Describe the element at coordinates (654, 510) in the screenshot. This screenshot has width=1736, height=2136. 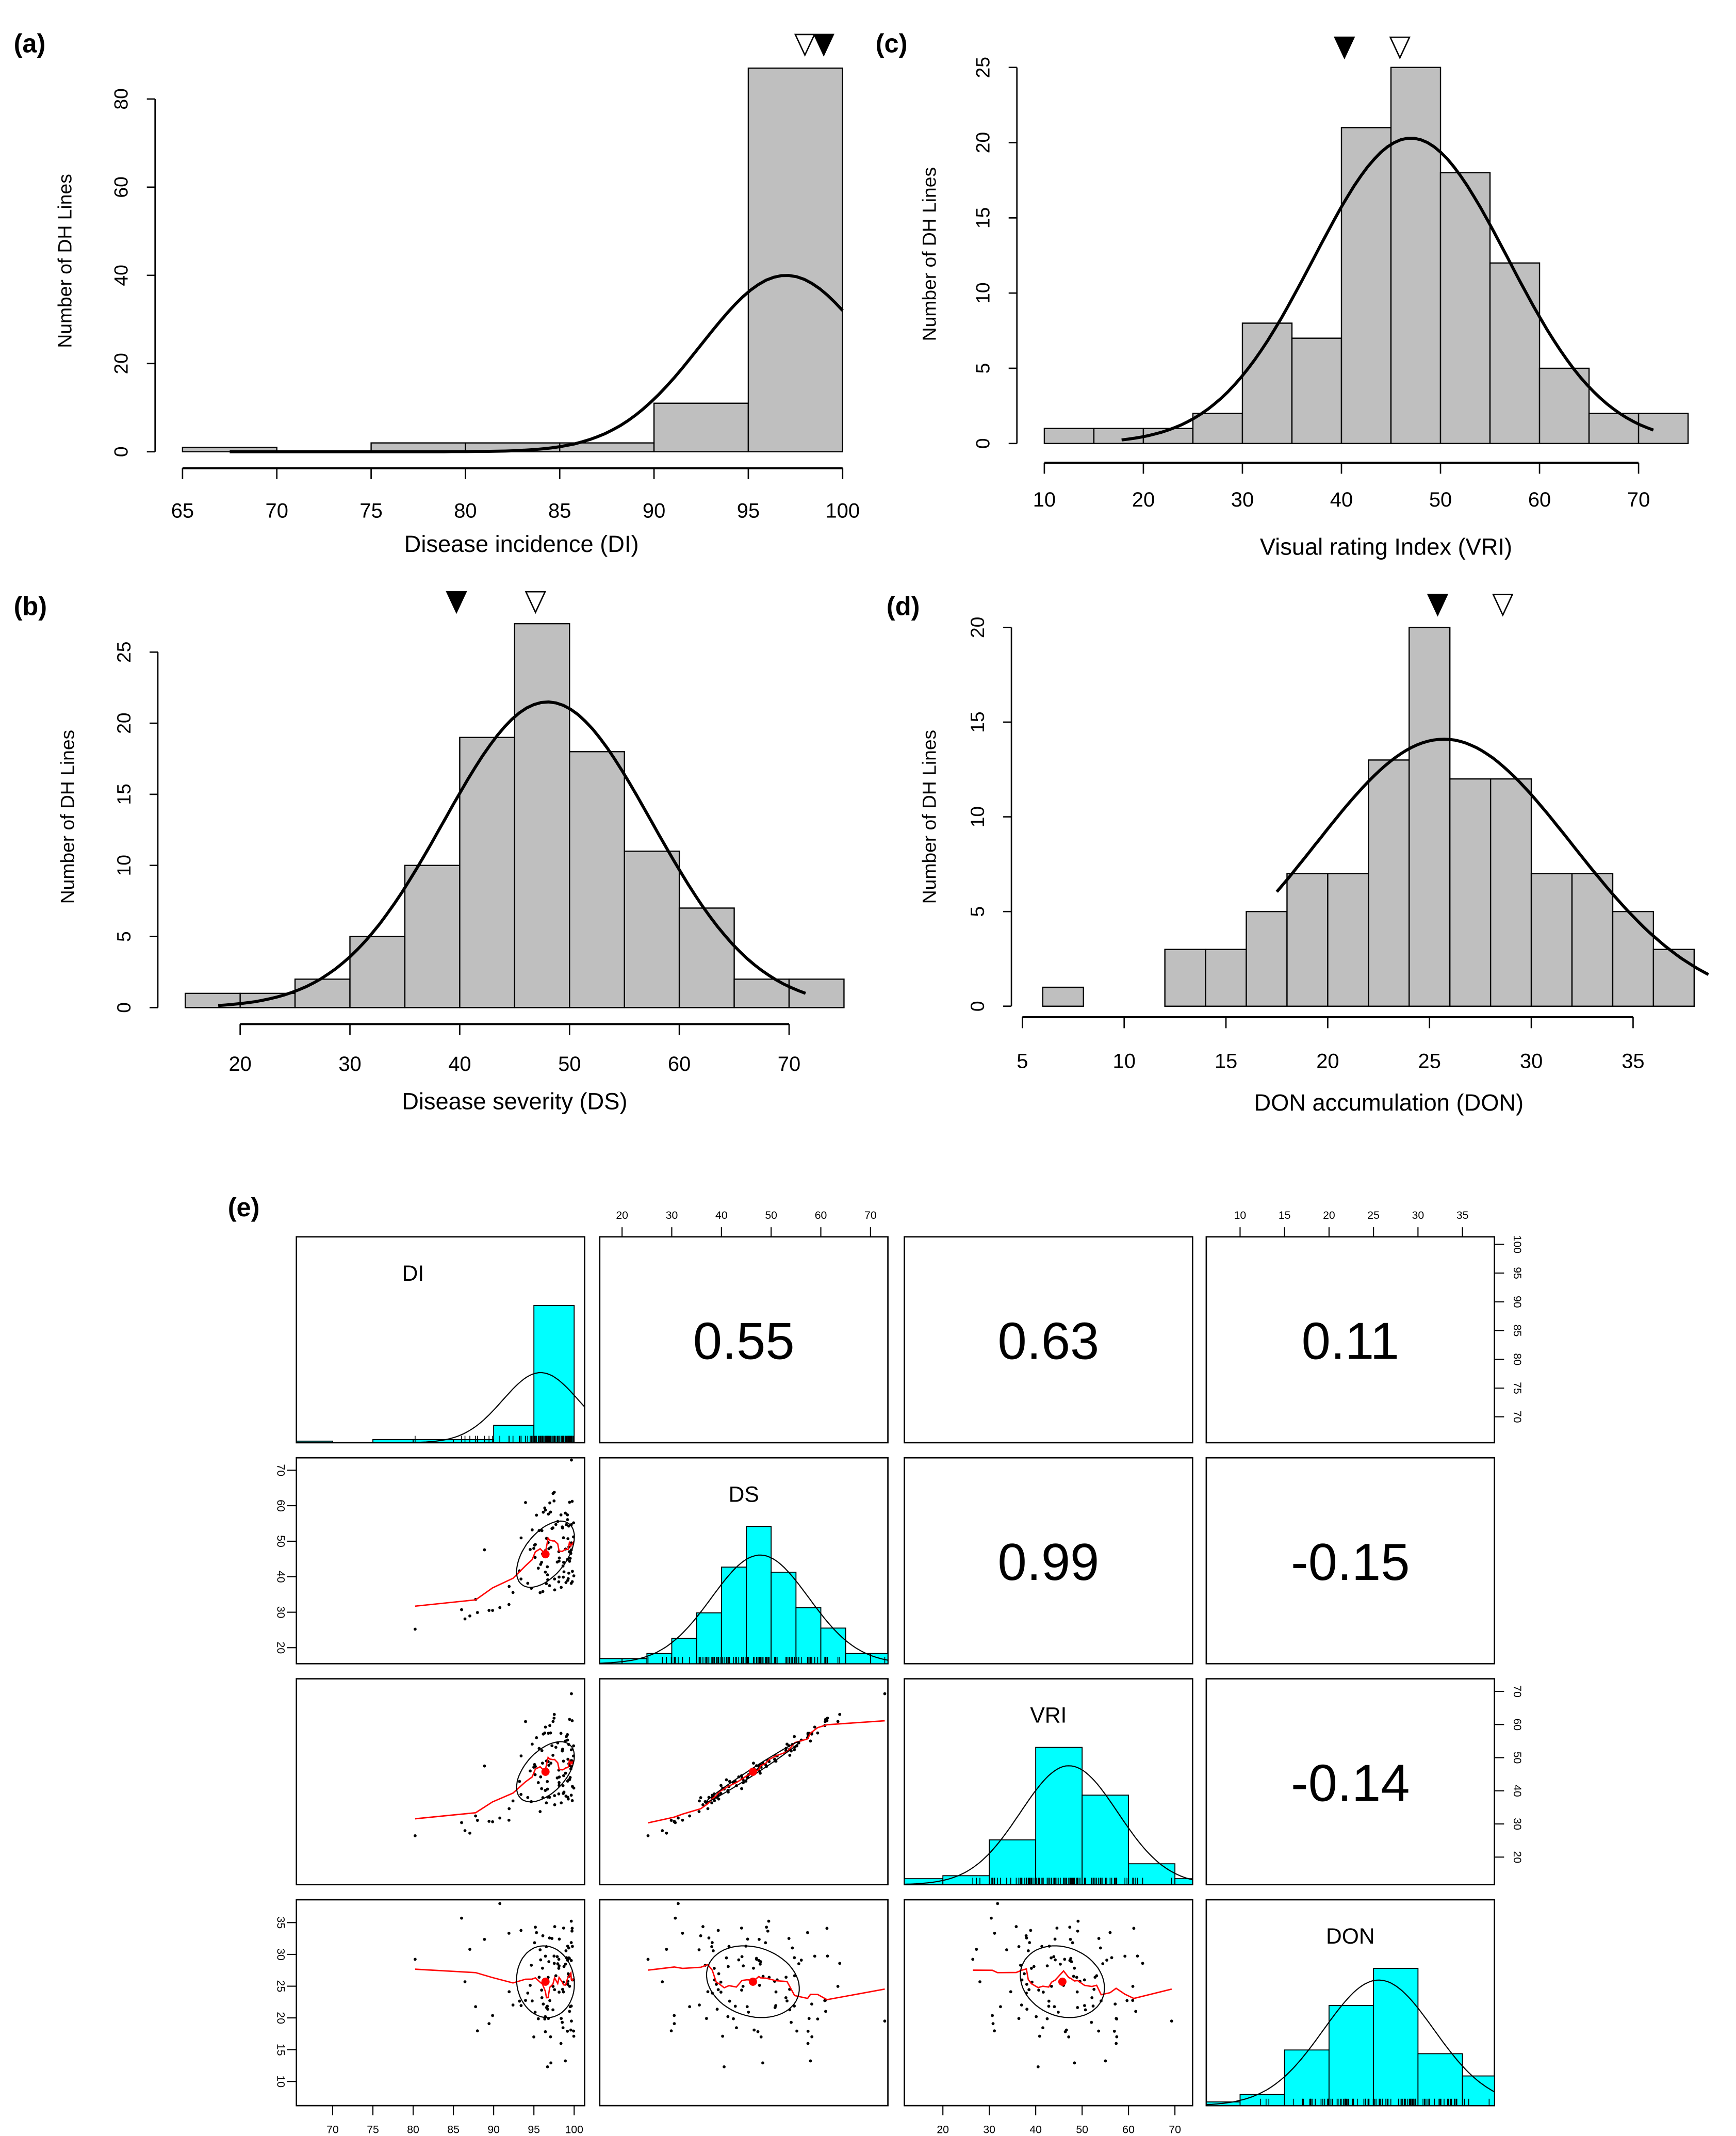
I see `x-tick-label: 90` at that location.